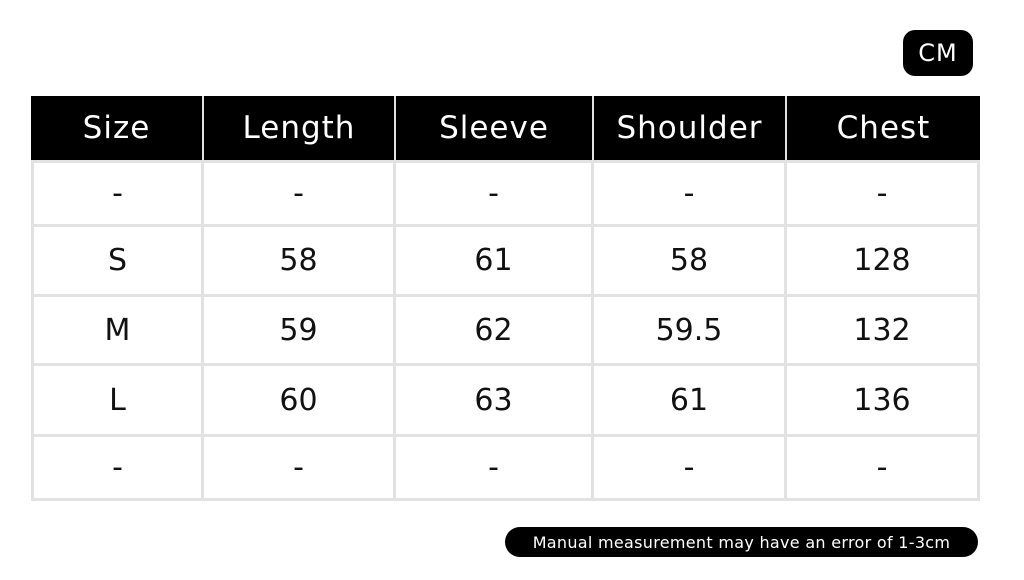 This screenshot has height=580, width=1024. I want to click on cell-length: 59, so click(298, 330).